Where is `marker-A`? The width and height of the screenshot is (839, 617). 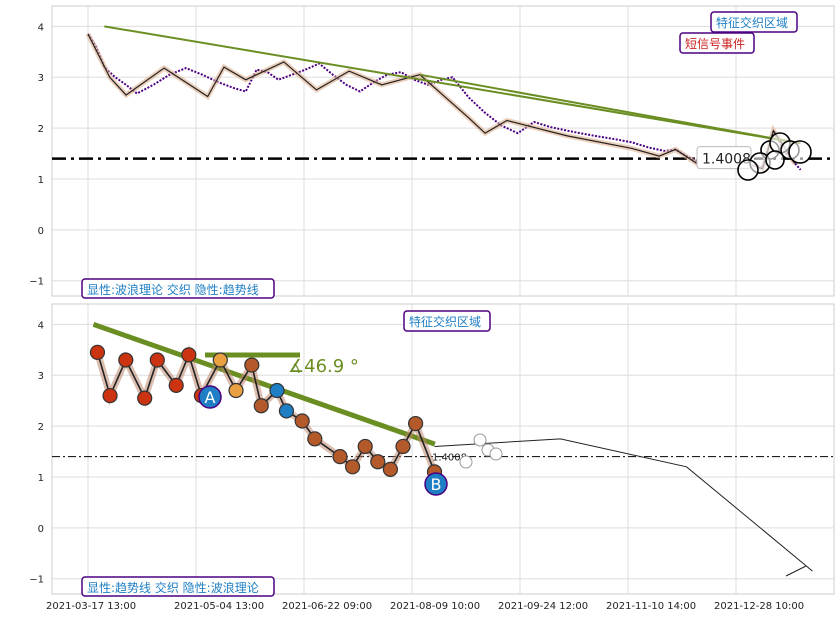 marker-A is located at coordinates (210, 397).